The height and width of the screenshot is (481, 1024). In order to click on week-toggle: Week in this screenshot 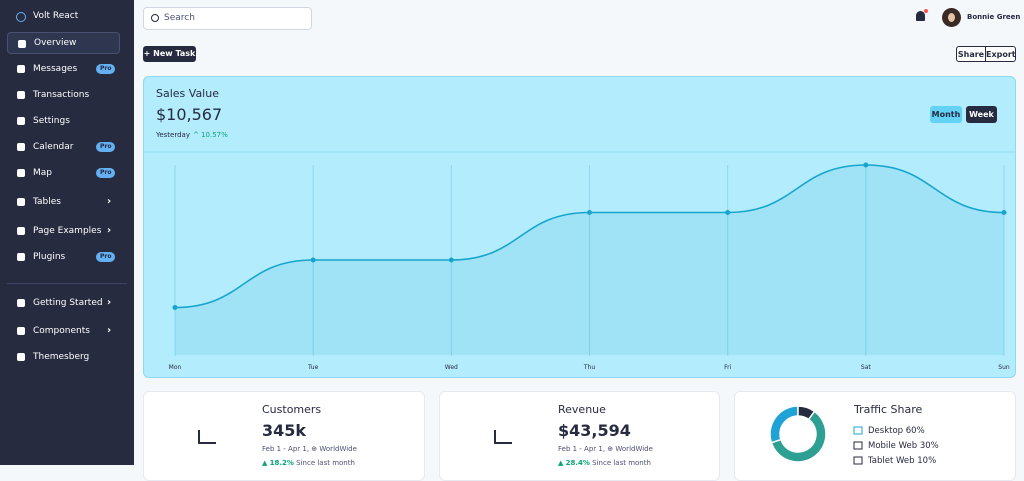, I will do `click(981, 114)`.